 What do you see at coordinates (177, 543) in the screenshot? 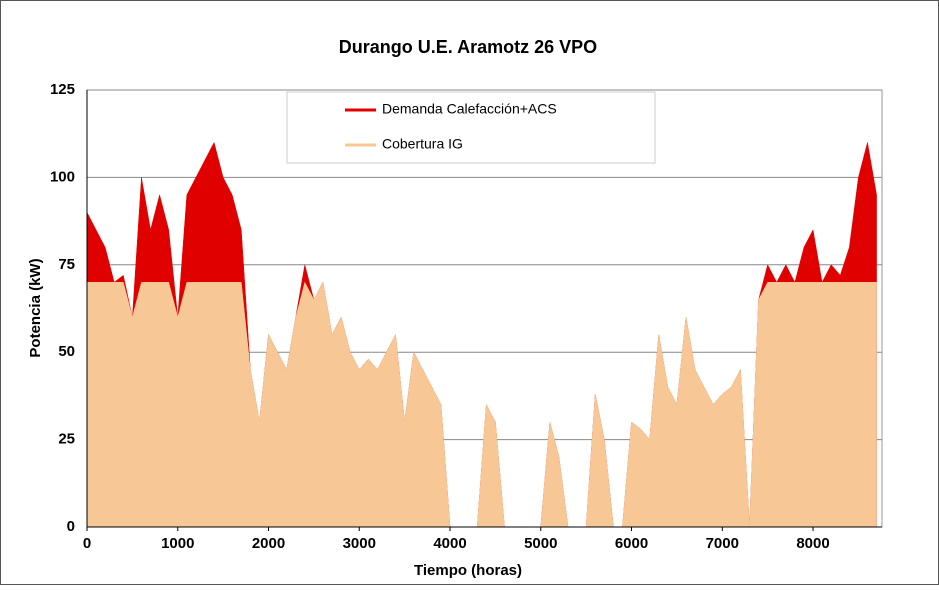
I see `x-tick-label: 1000` at bounding box center [177, 543].